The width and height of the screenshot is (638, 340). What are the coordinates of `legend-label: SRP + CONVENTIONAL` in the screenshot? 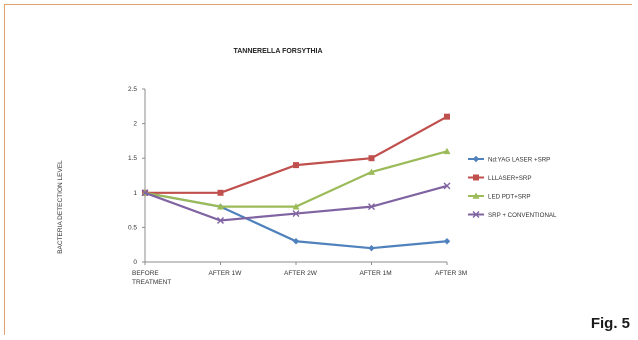 It's located at (522, 215).